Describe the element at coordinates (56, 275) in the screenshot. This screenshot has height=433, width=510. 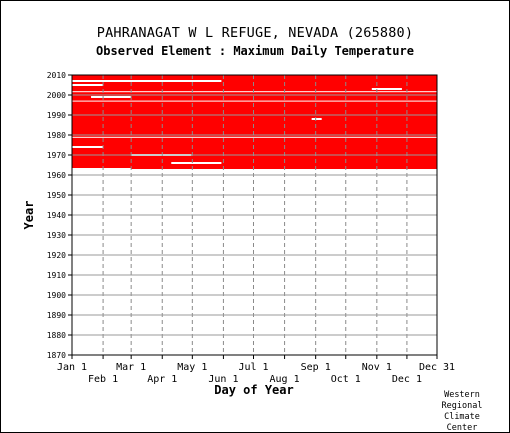
I see `y-tick-label: 1910` at that location.